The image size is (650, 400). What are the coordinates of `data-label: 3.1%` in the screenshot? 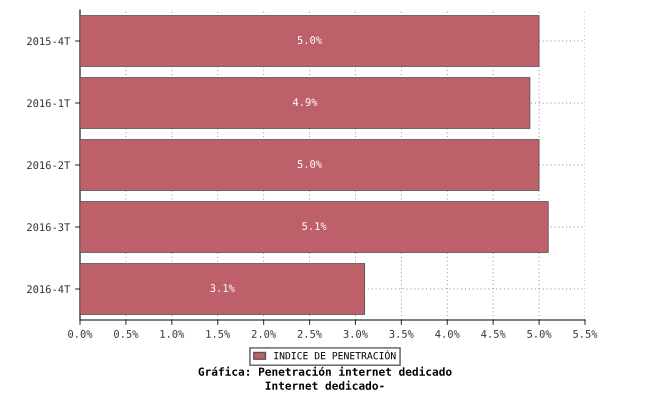 It's located at (222, 288).